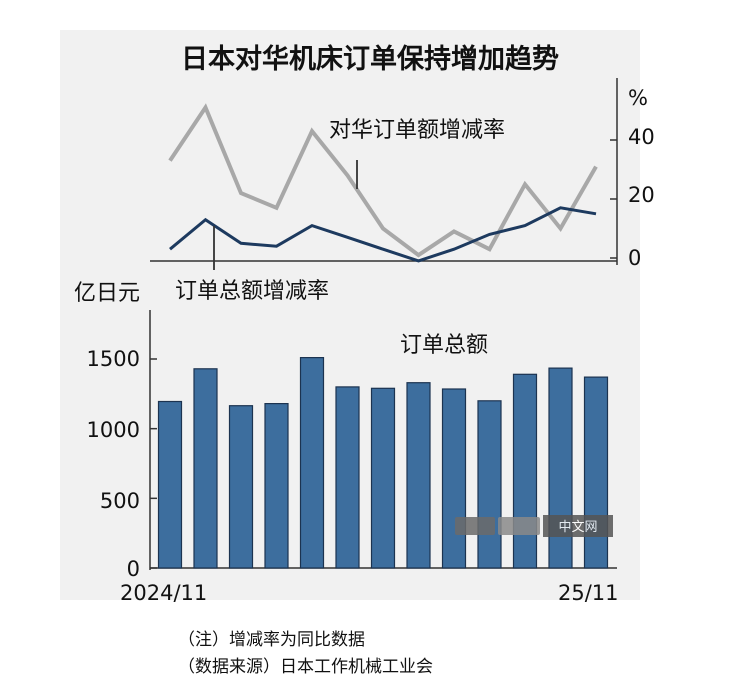 The height and width of the screenshot is (694, 741). Describe the element at coordinates (577, 527) in the screenshot. I see `watermark-text: 中文网` at that location.